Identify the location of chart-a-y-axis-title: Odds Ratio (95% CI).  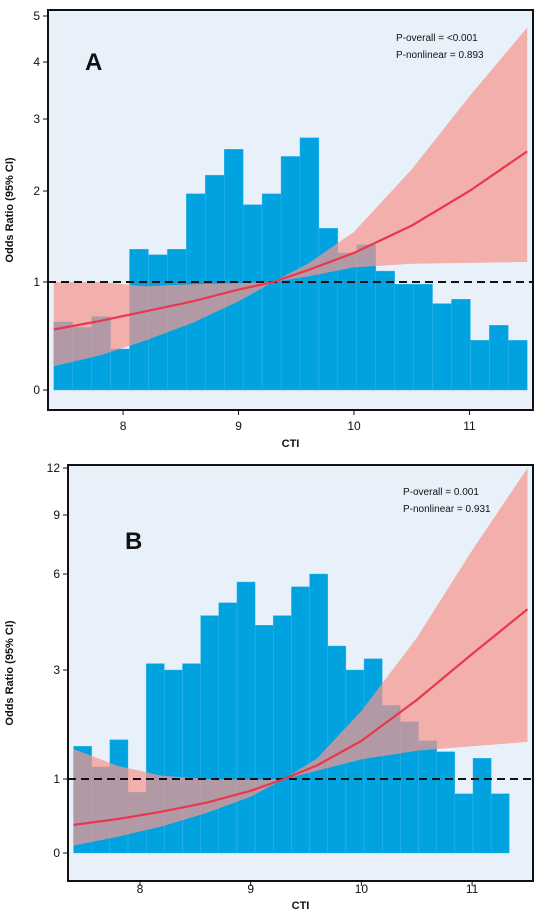
(10, 209).